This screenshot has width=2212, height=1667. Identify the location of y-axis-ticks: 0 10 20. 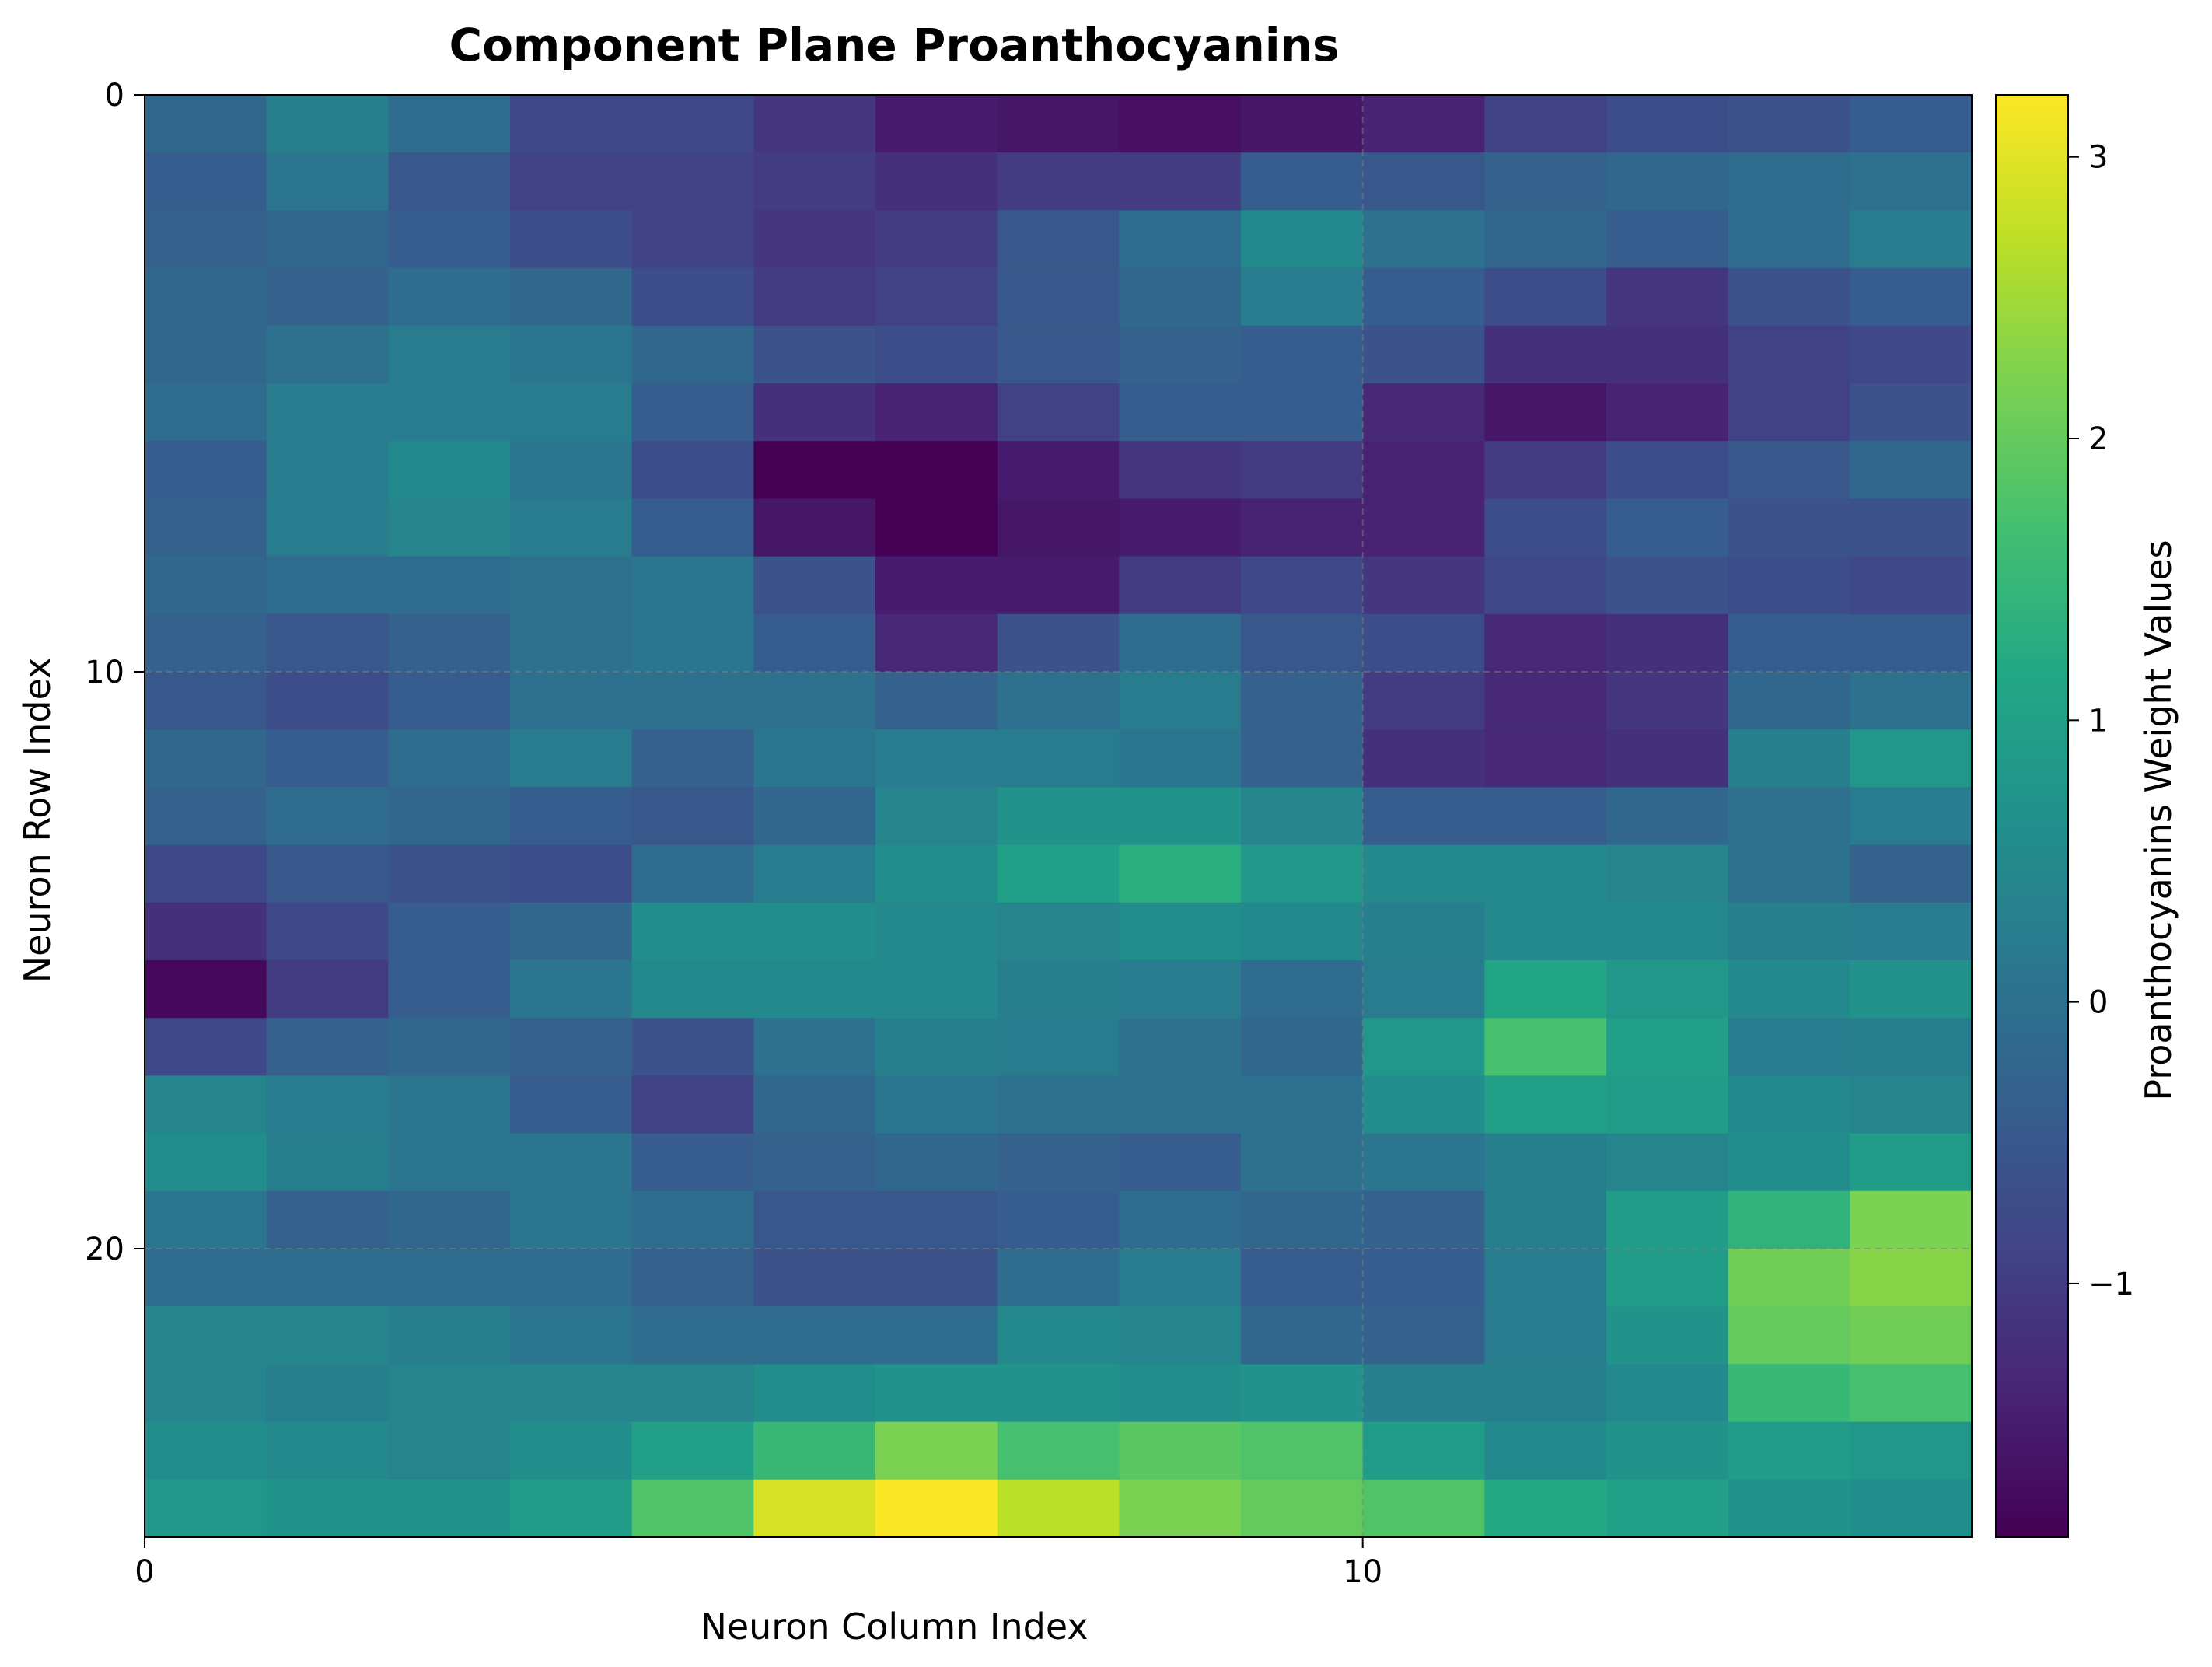
(115, 672).